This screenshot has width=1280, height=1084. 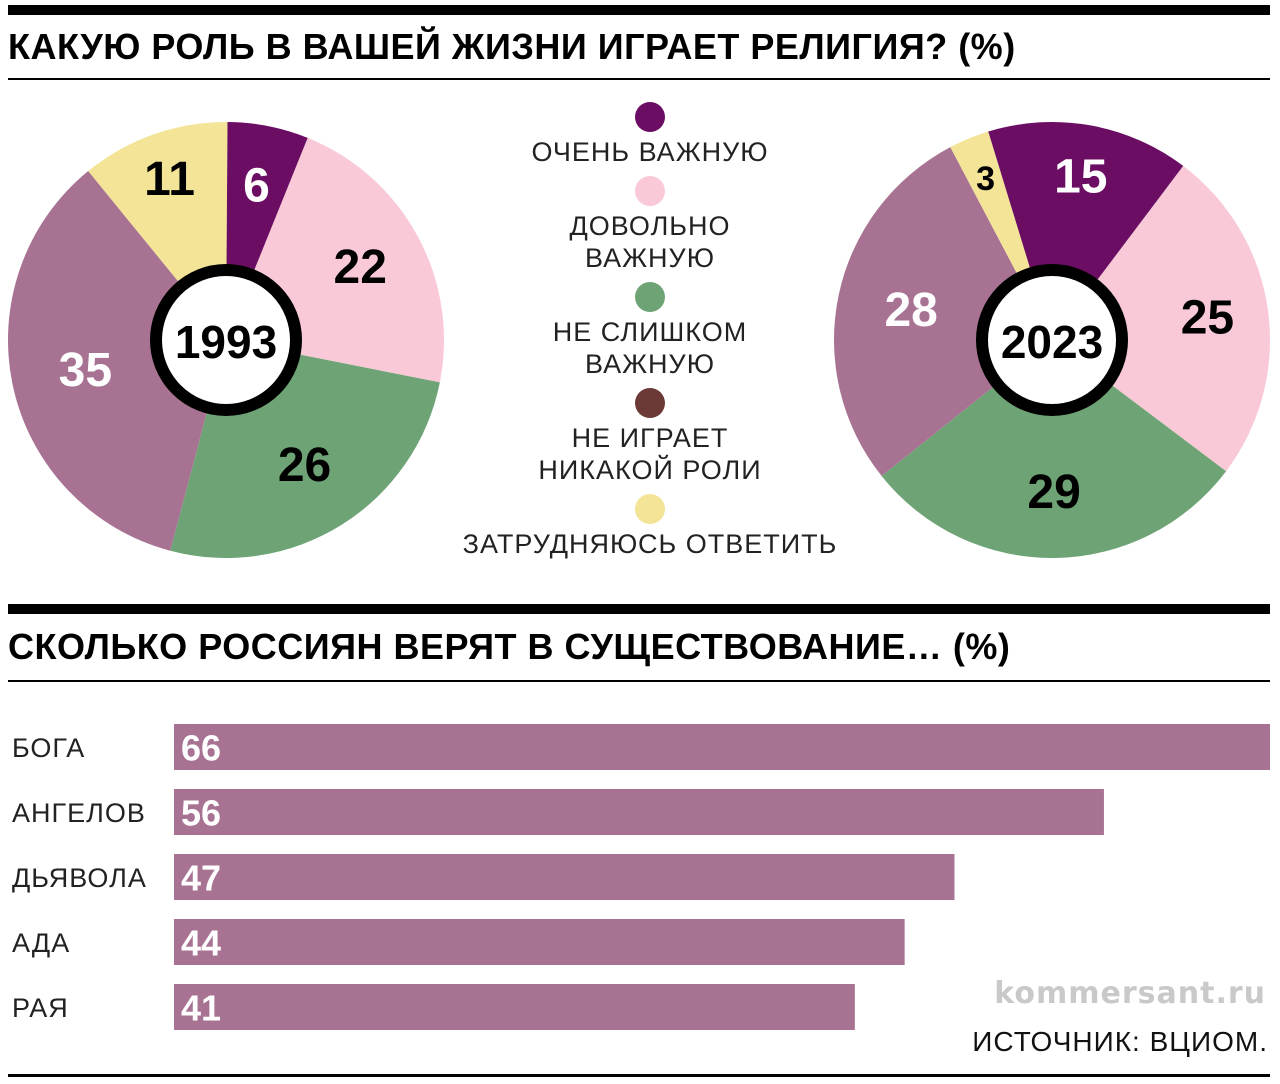 I want to click on pie-slice-label: 3, so click(x=985, y=179).